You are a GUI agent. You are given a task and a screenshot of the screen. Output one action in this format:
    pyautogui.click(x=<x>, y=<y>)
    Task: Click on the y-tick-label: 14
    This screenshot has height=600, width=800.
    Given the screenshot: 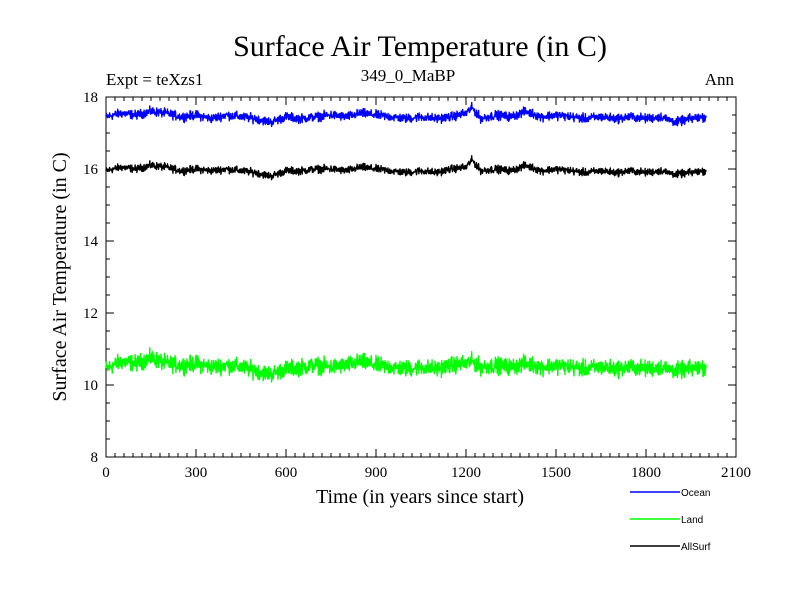 What is the action you would take?
    pyautogui.click(x=91, y=242)
    